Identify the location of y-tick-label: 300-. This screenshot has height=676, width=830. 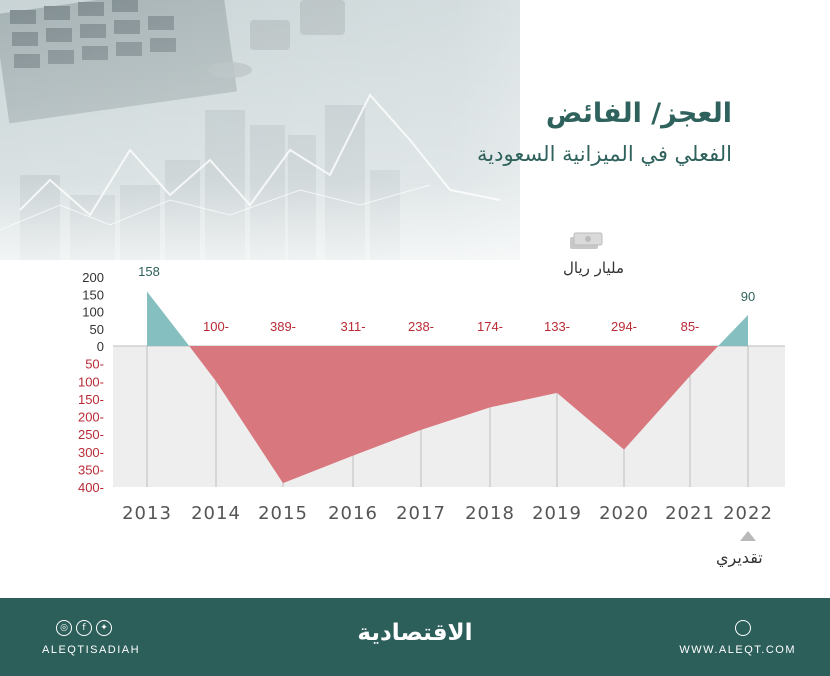
(91, 452).